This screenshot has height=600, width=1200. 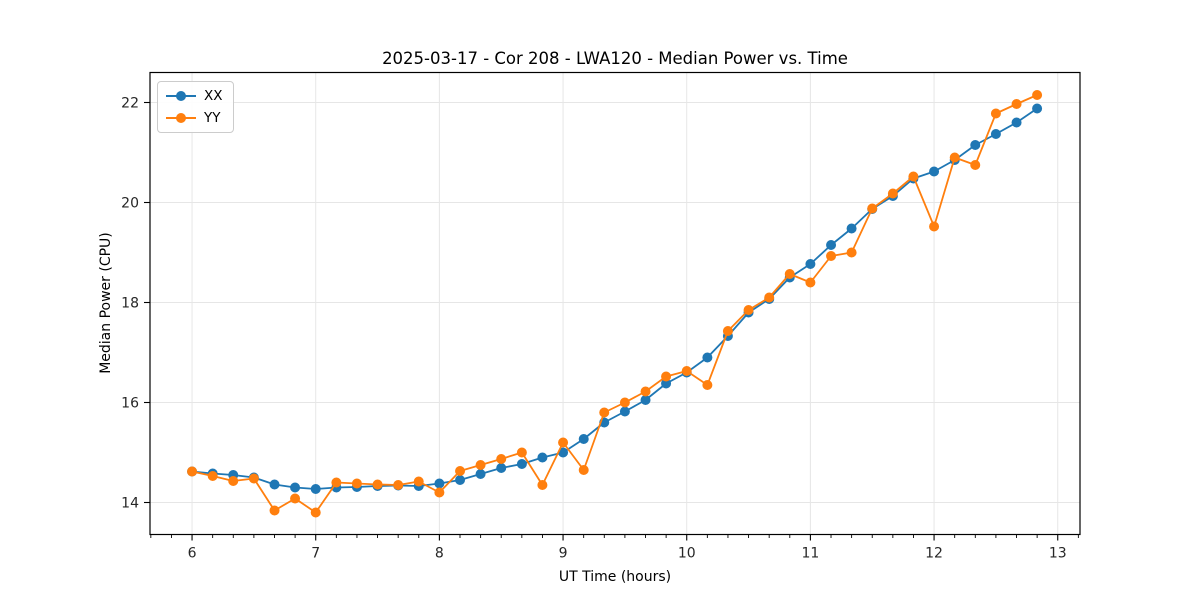 What do you see at coordinates (192, 554) in the screenshot?
I see `x-tick-label: 6` at bounding box center [192, 554].